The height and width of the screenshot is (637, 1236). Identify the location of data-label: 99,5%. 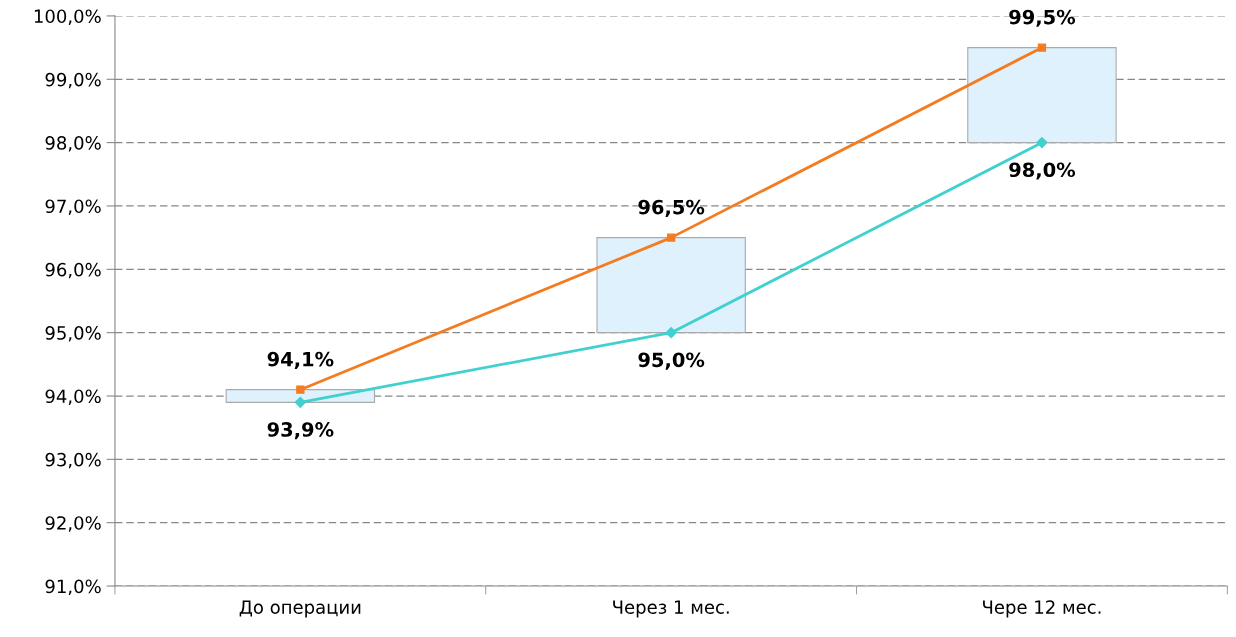
(1042, 18).